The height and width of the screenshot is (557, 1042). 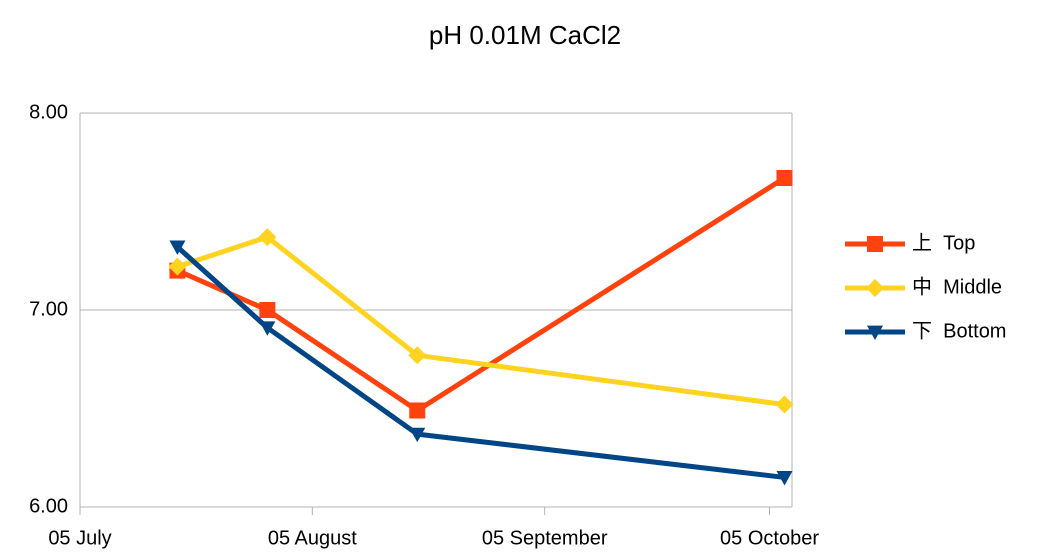 I want to click on y-tick-label: 6.00, so click(x=48, y=506).